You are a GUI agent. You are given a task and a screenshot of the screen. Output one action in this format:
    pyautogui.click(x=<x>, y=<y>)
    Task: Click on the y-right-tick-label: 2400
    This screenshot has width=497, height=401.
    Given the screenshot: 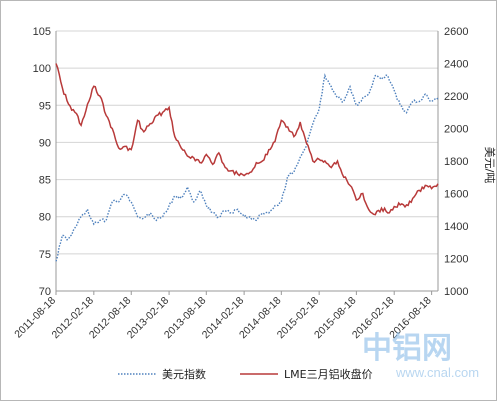 What is the action you would take?
    pyautogui.click(x=456, y=65)
    